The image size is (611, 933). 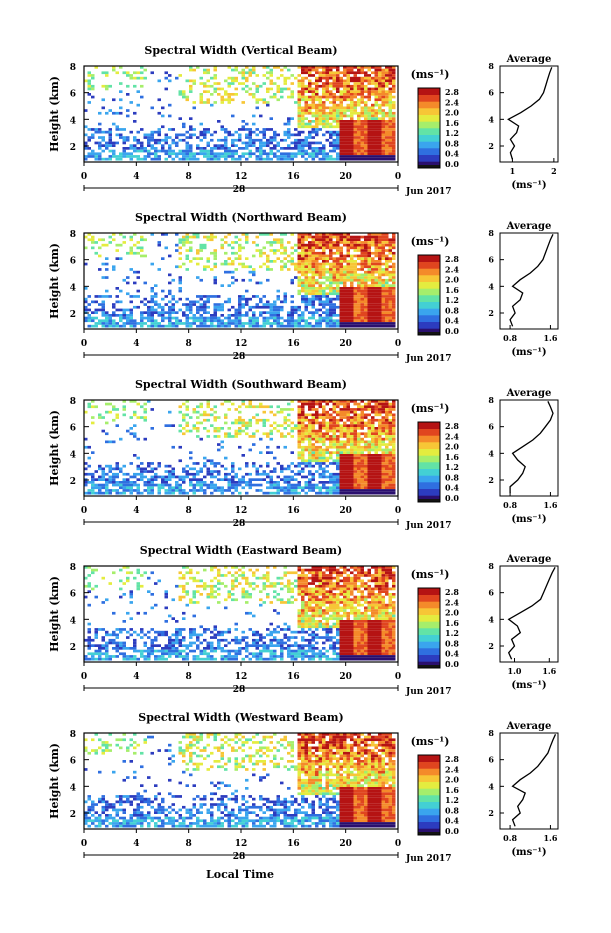 I want to click on colorbar-segment, so click(x=429, y=278).